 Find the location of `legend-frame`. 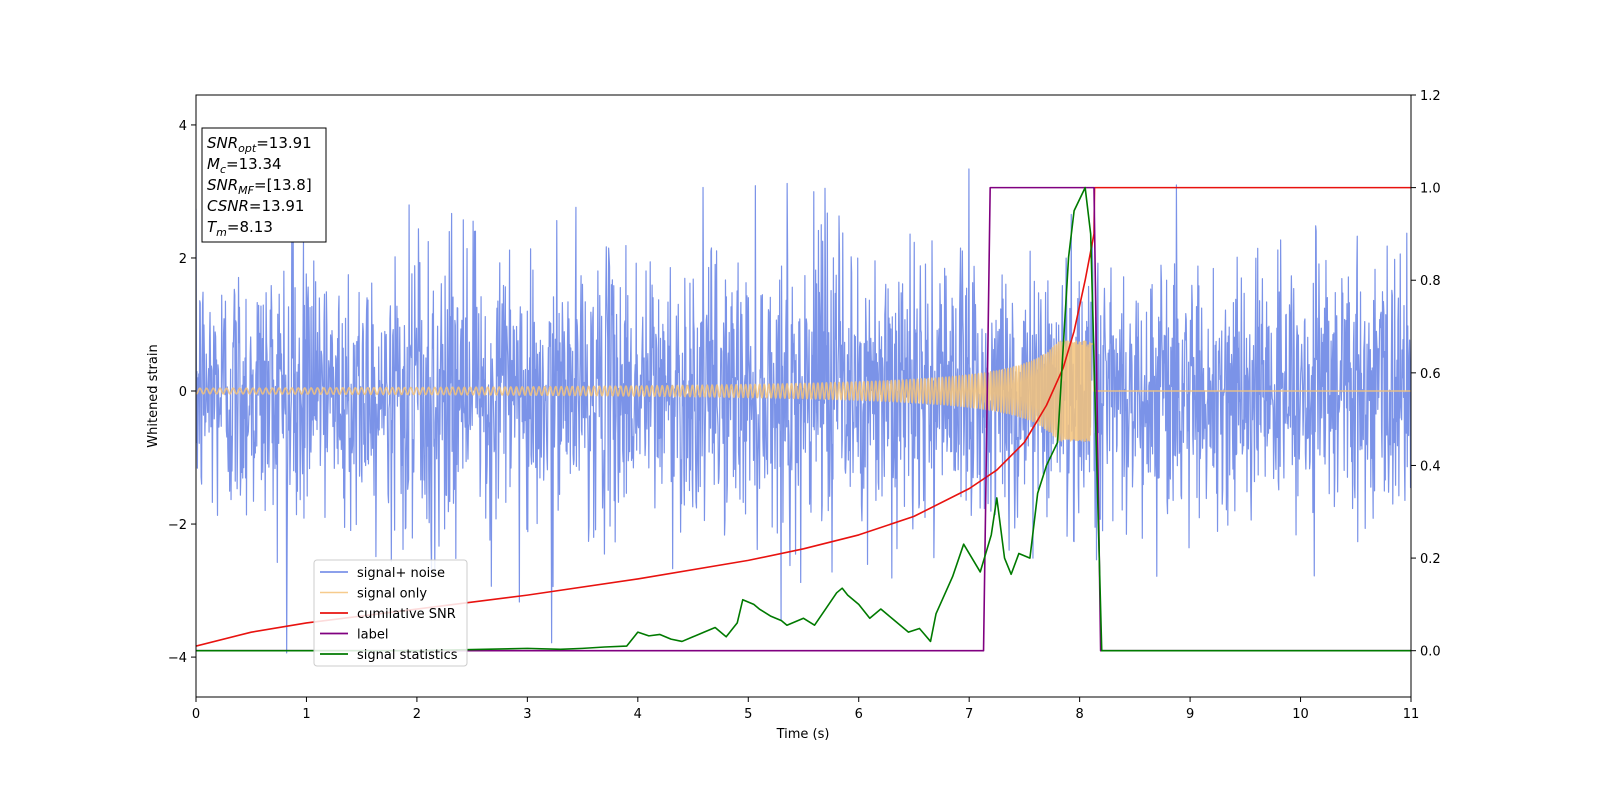

legend-frame is located at coordinates (390, 613).